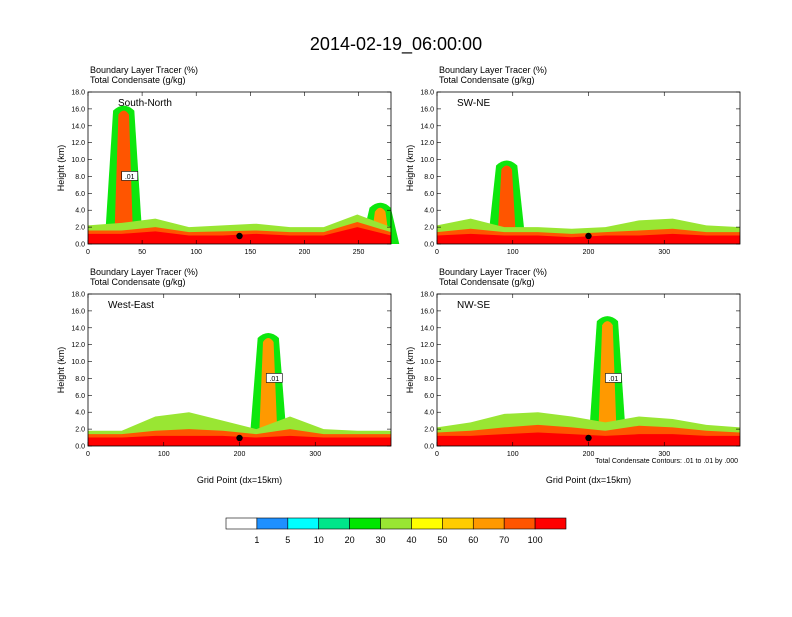 This screenshot has width=792, height=617. Describe the element at coordinates (287, 540) in the screenshot. I see `colorbar-label: 5` at that location.